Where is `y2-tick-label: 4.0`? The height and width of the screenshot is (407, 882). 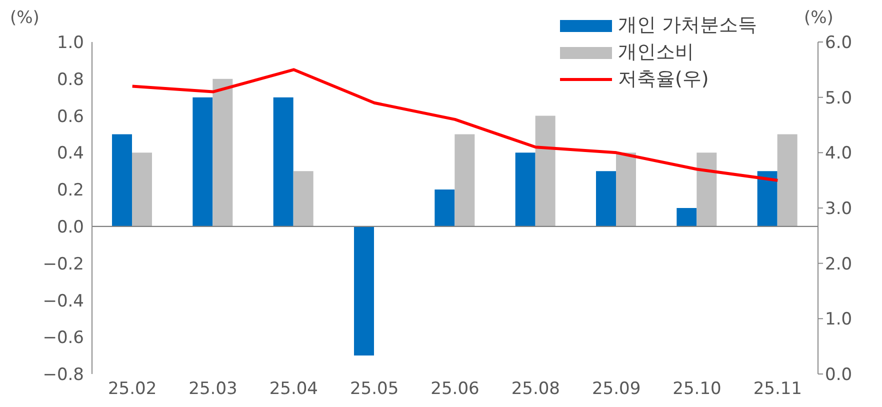 y2-tick-label: 4.0 is located at coordinates (838, 154).